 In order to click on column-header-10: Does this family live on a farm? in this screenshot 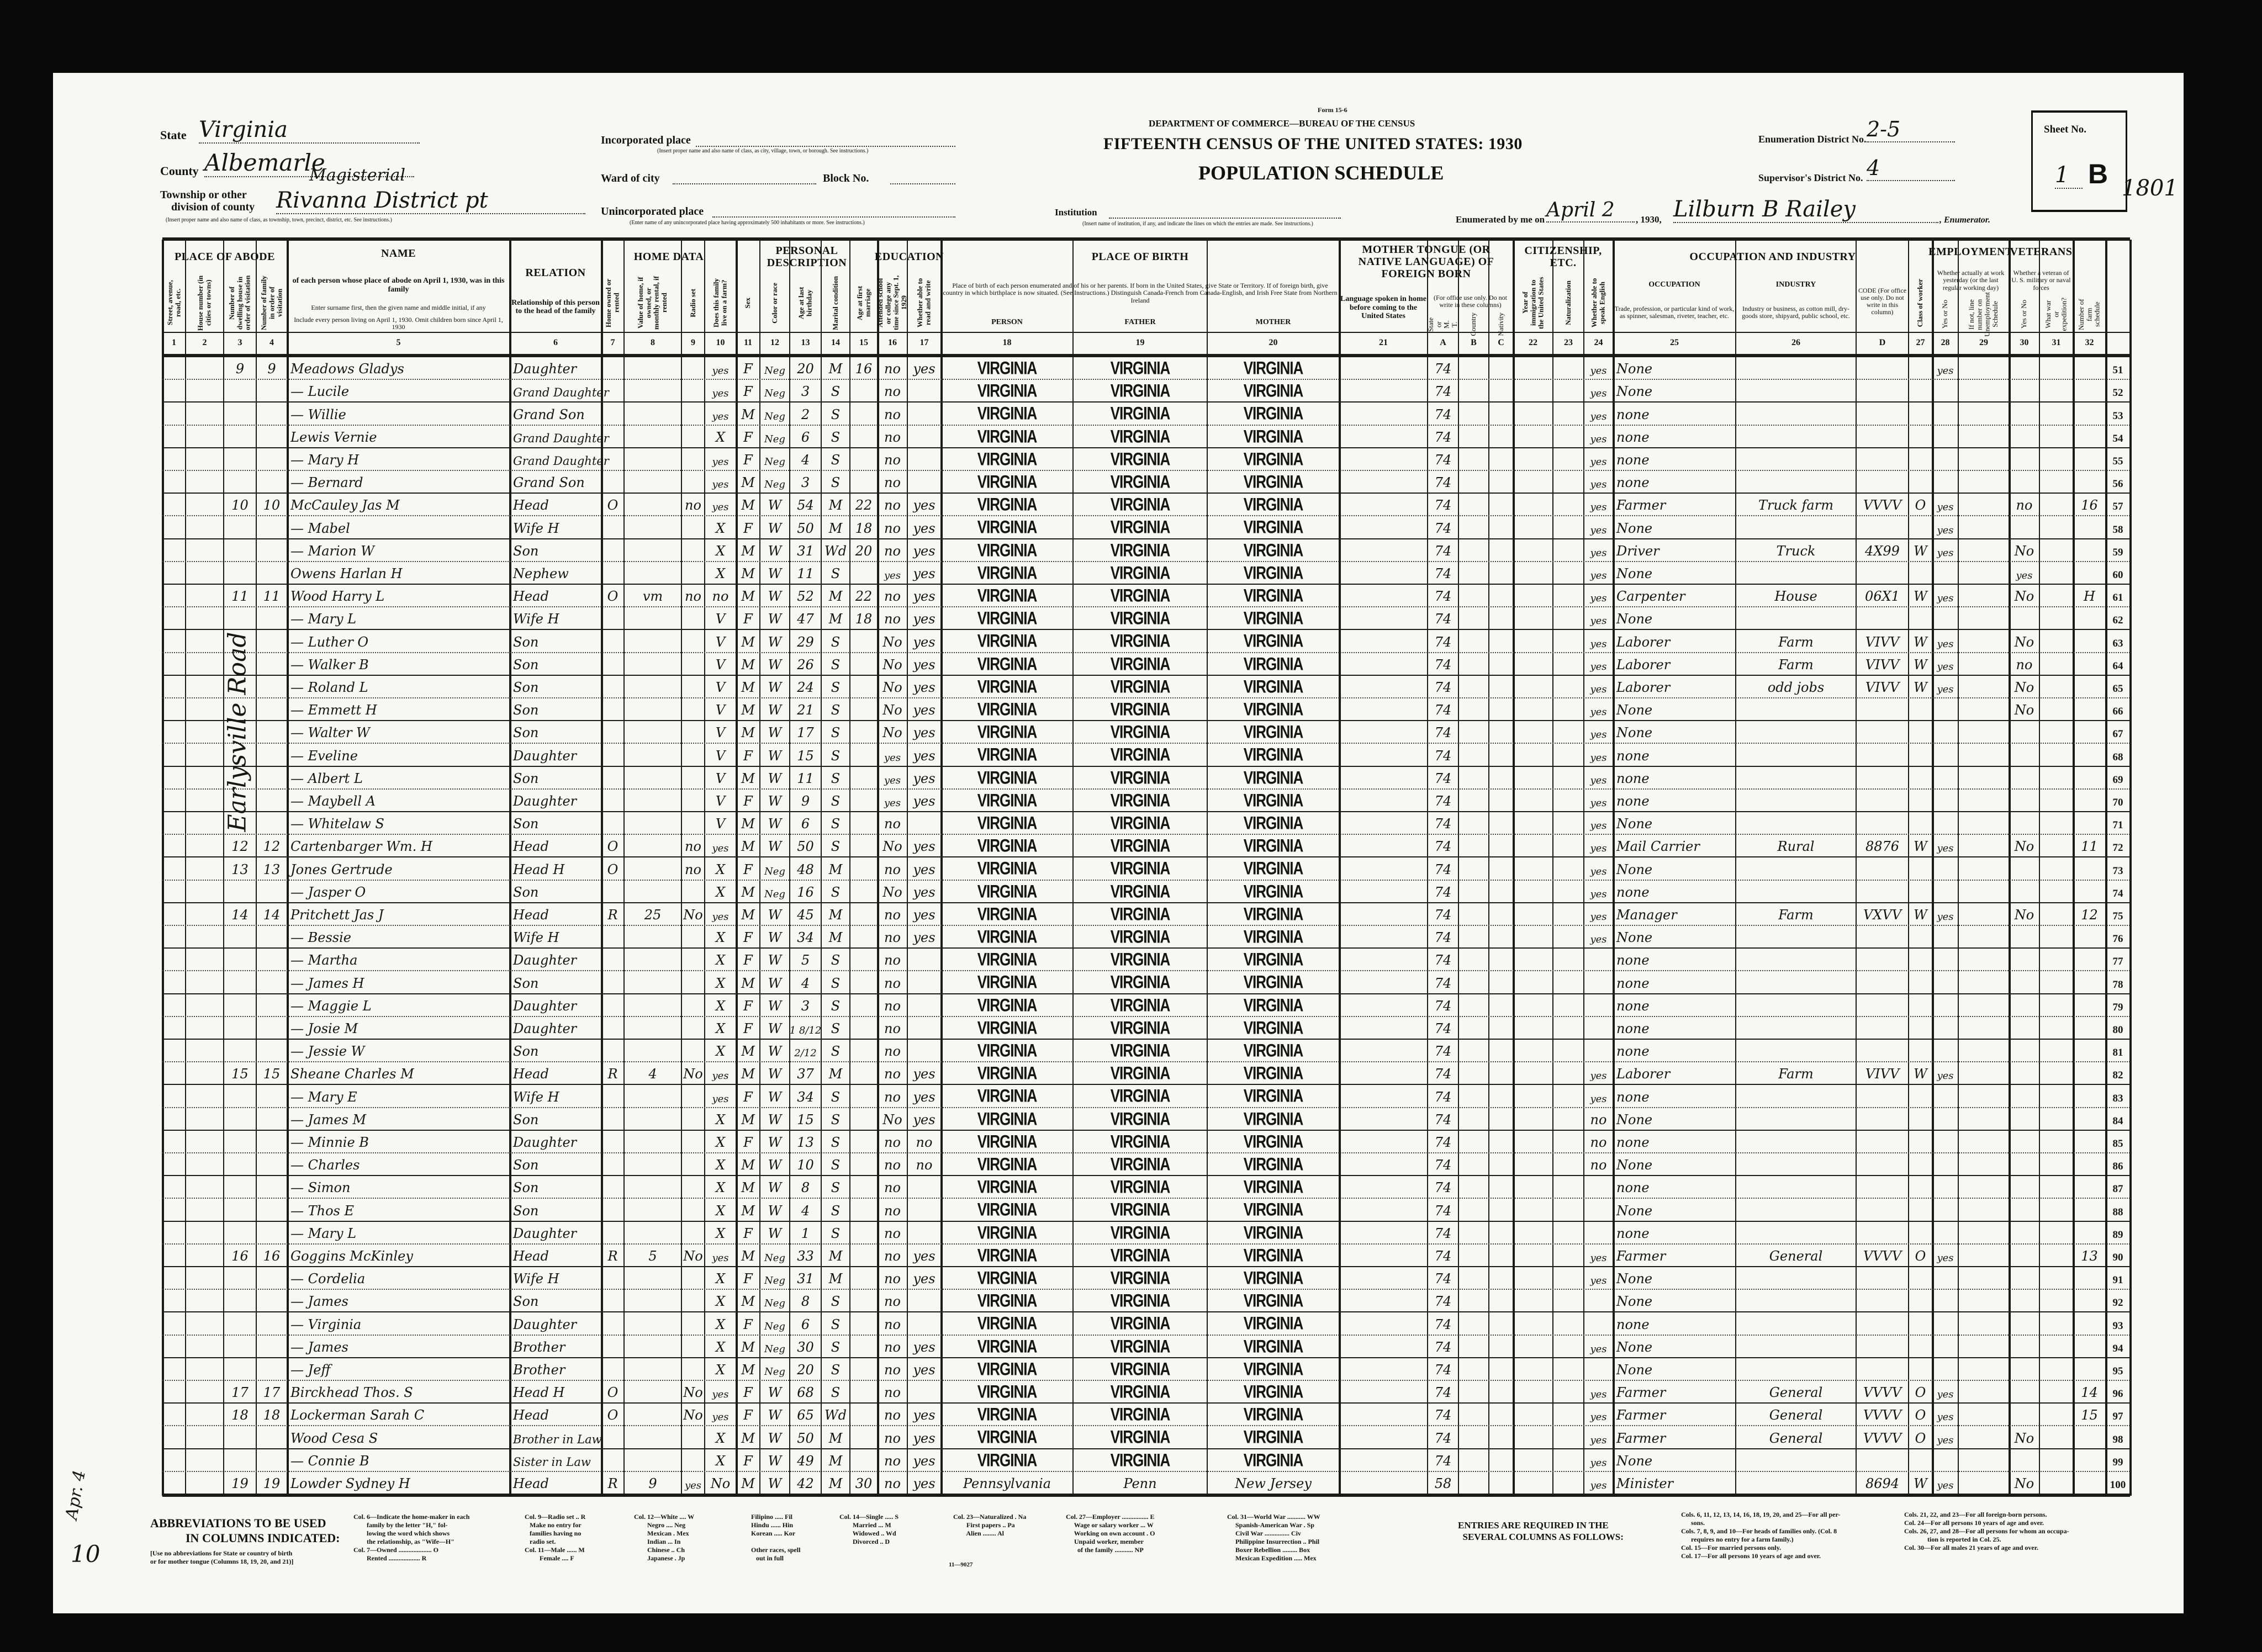, I will do `click(720, 303)`.